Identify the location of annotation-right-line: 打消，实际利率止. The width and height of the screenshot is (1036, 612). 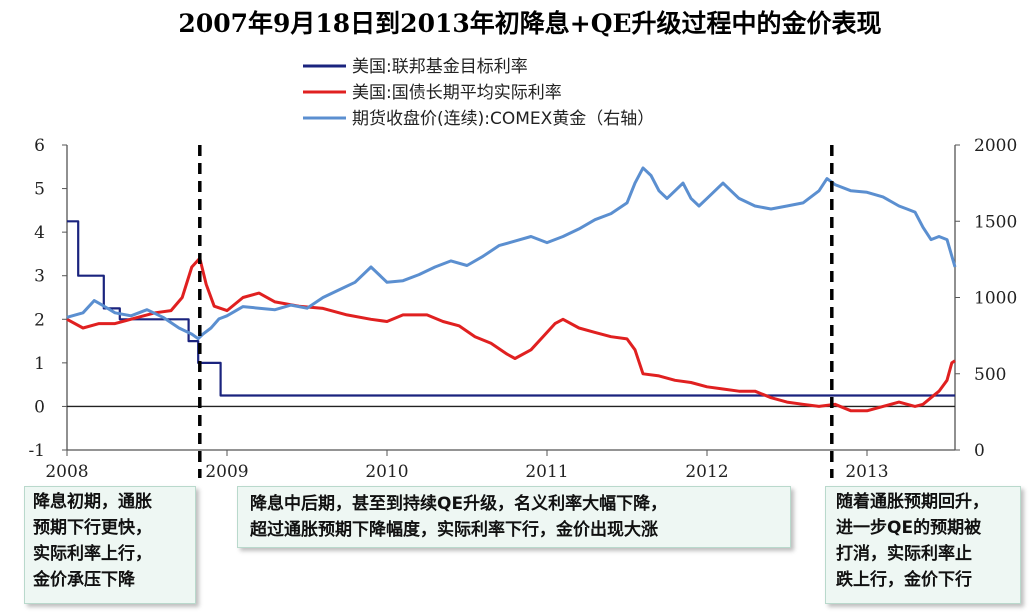
(904, 554).